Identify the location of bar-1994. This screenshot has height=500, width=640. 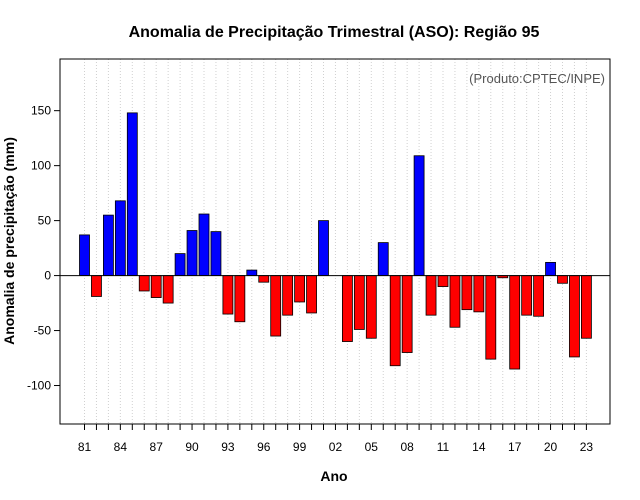
(240, 299).